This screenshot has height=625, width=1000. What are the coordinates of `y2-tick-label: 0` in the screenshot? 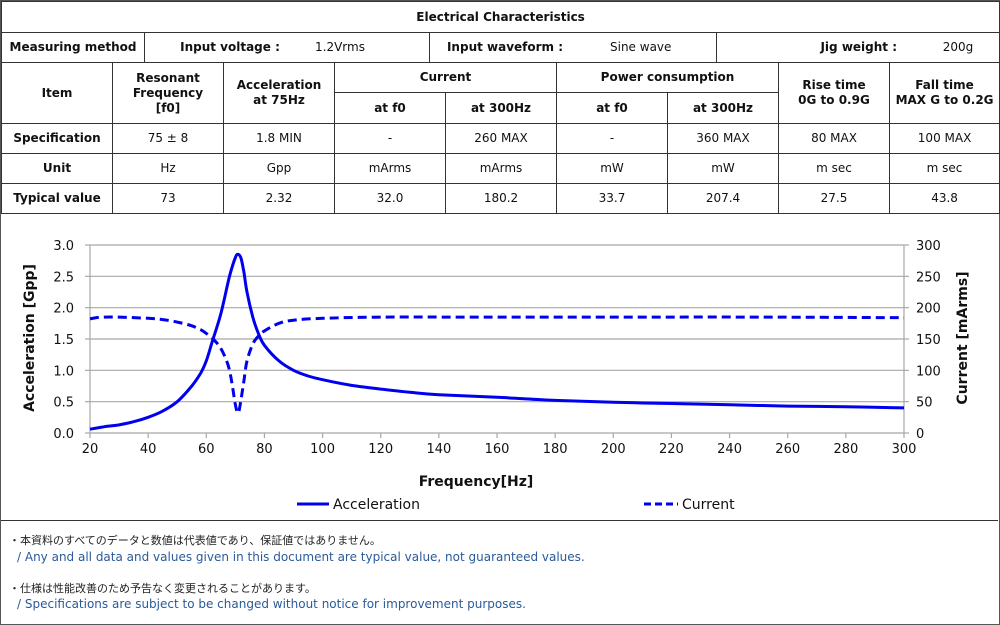 It's located at (920, 434).